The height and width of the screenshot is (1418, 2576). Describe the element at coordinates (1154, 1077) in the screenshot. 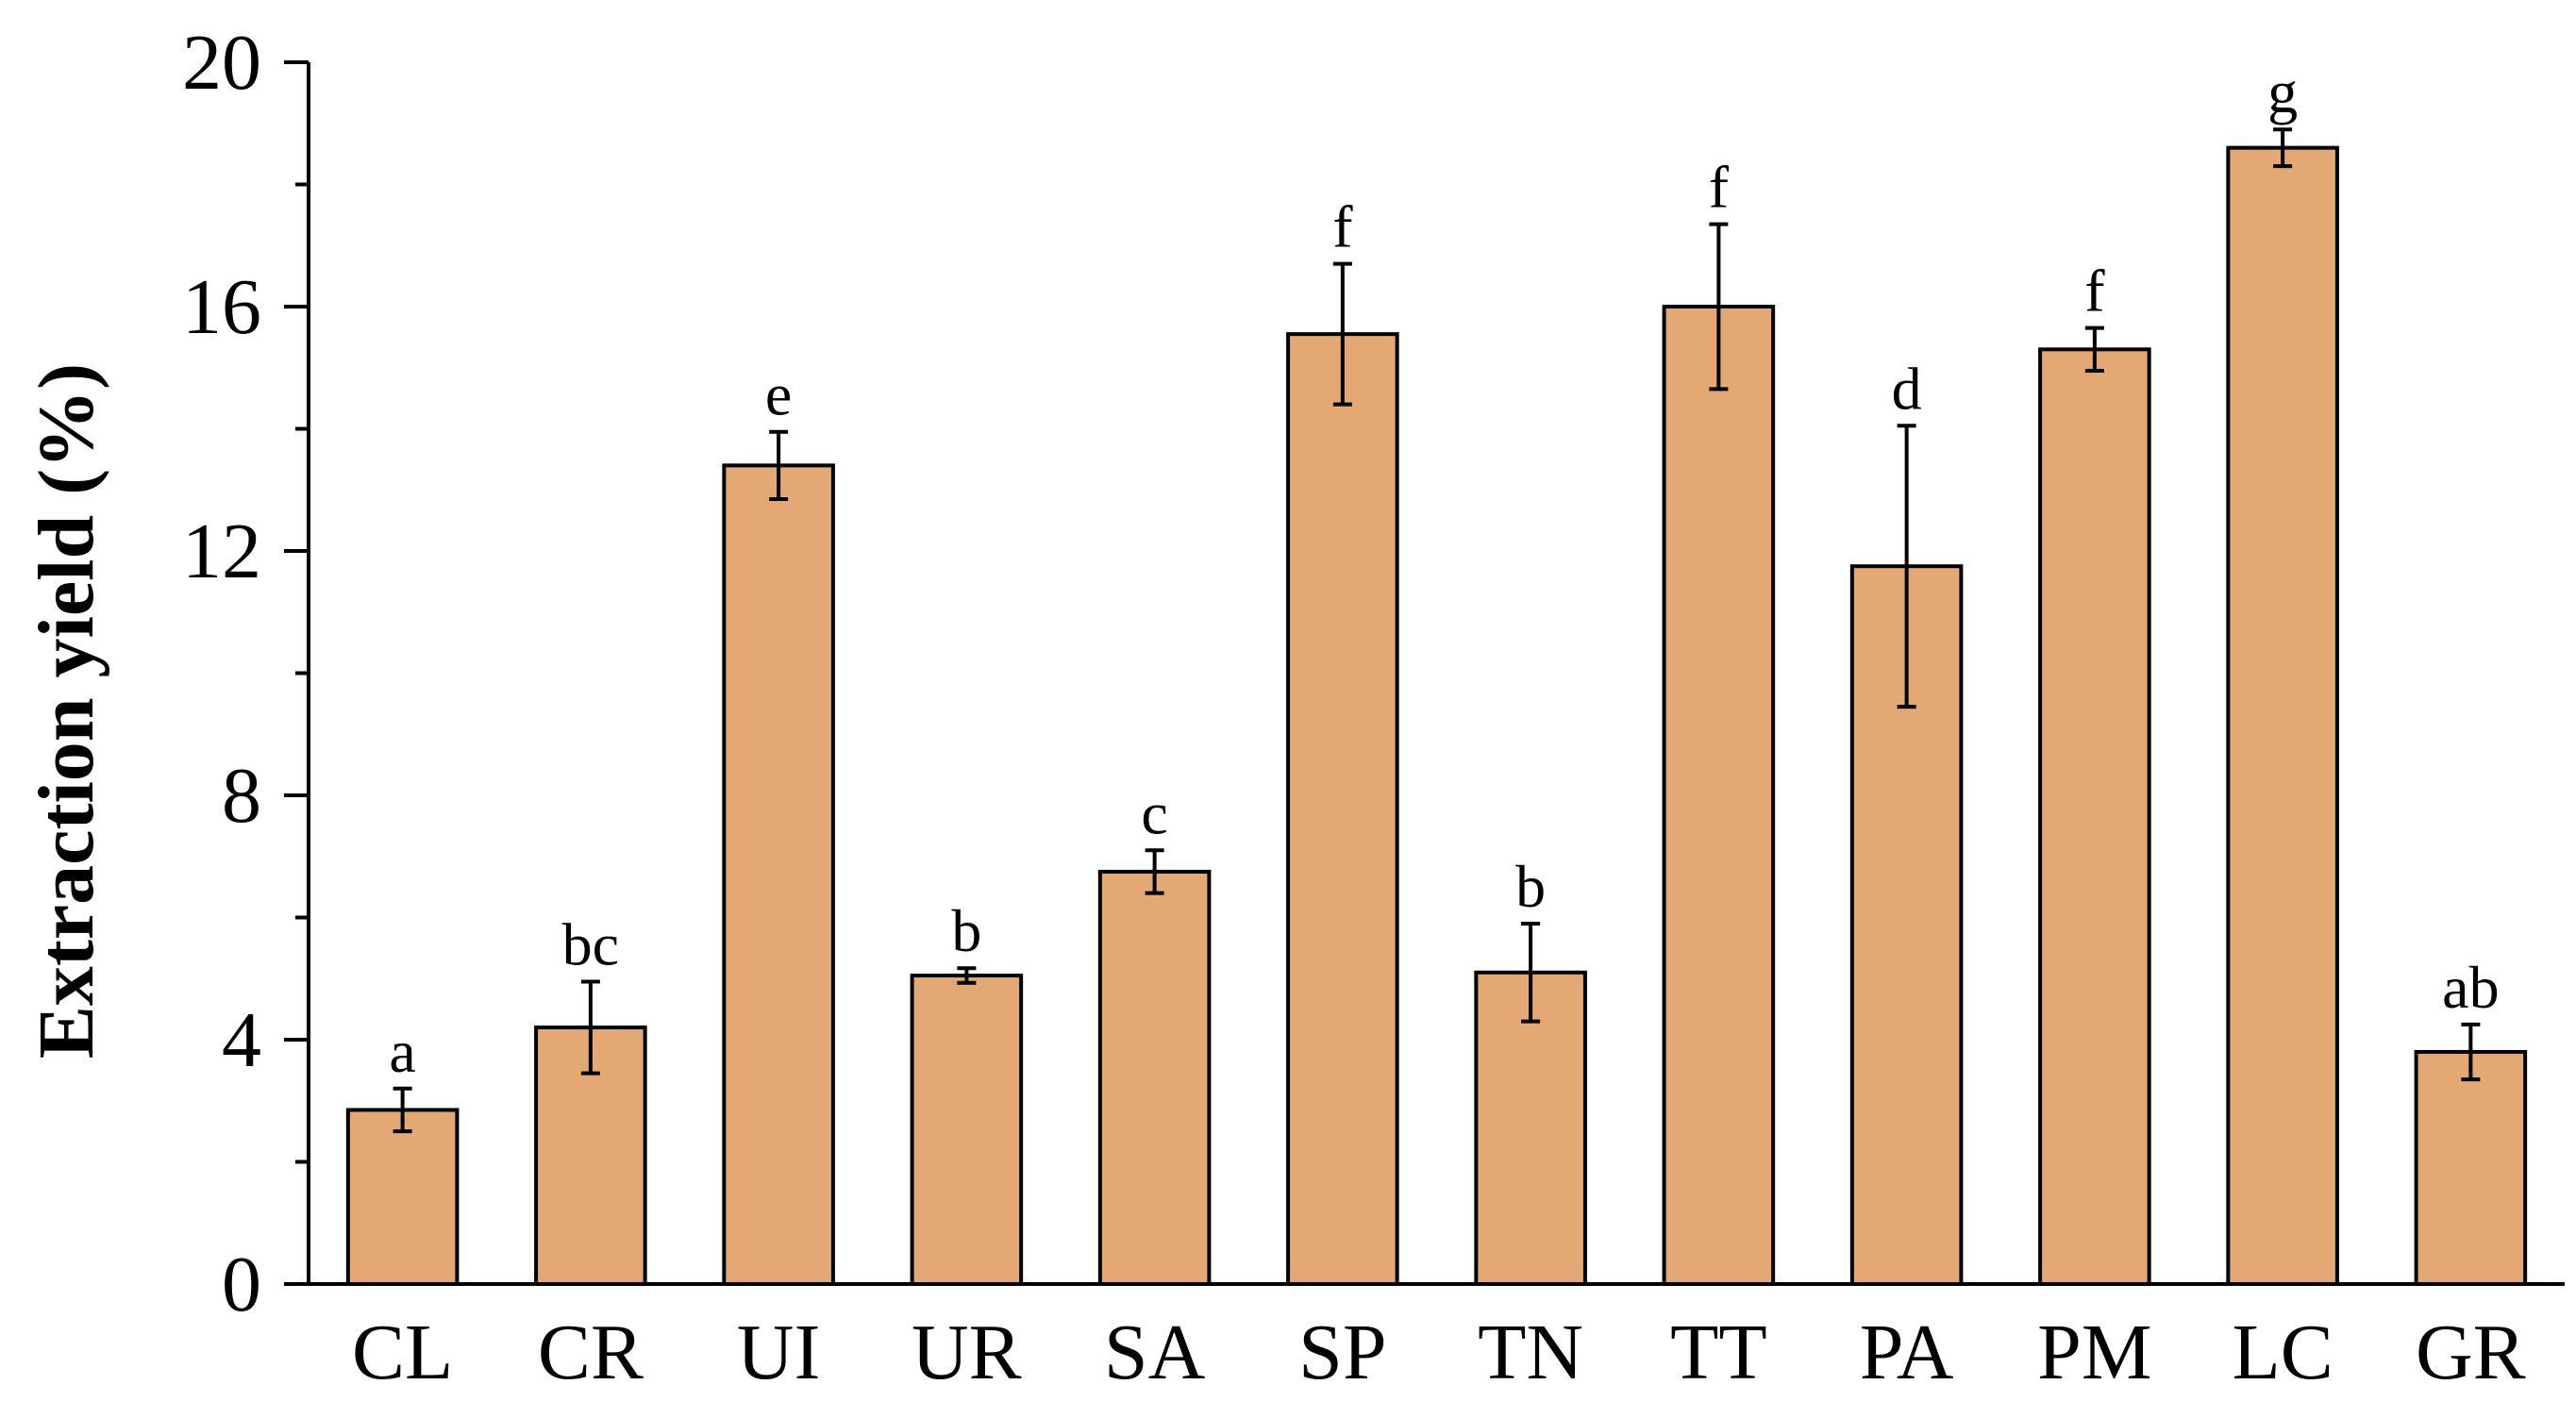

I see `bar-SA` at that location.